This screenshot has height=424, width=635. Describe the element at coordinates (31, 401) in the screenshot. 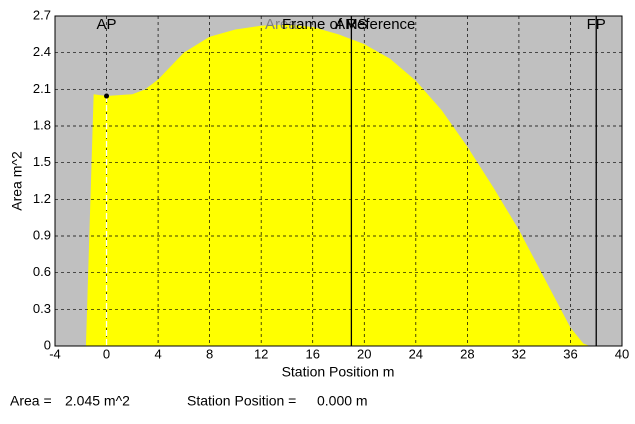

I see `status-label: Area =` at that location.